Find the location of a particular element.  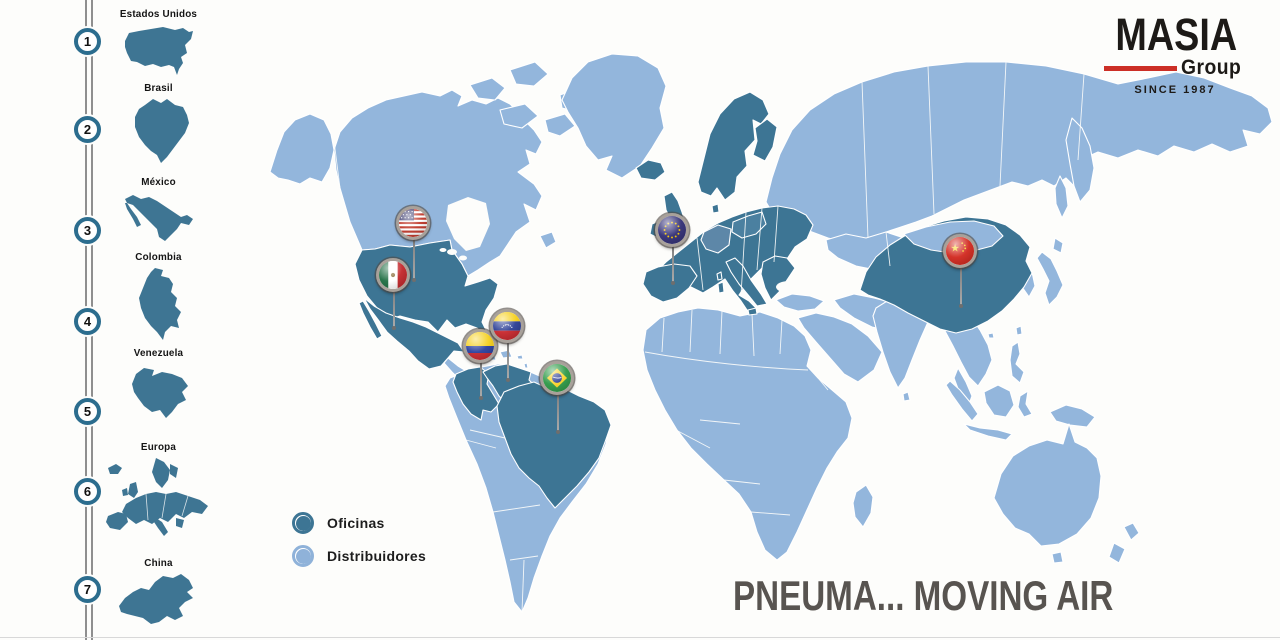

country-label: Brasil is located at coordinates (158, 88).